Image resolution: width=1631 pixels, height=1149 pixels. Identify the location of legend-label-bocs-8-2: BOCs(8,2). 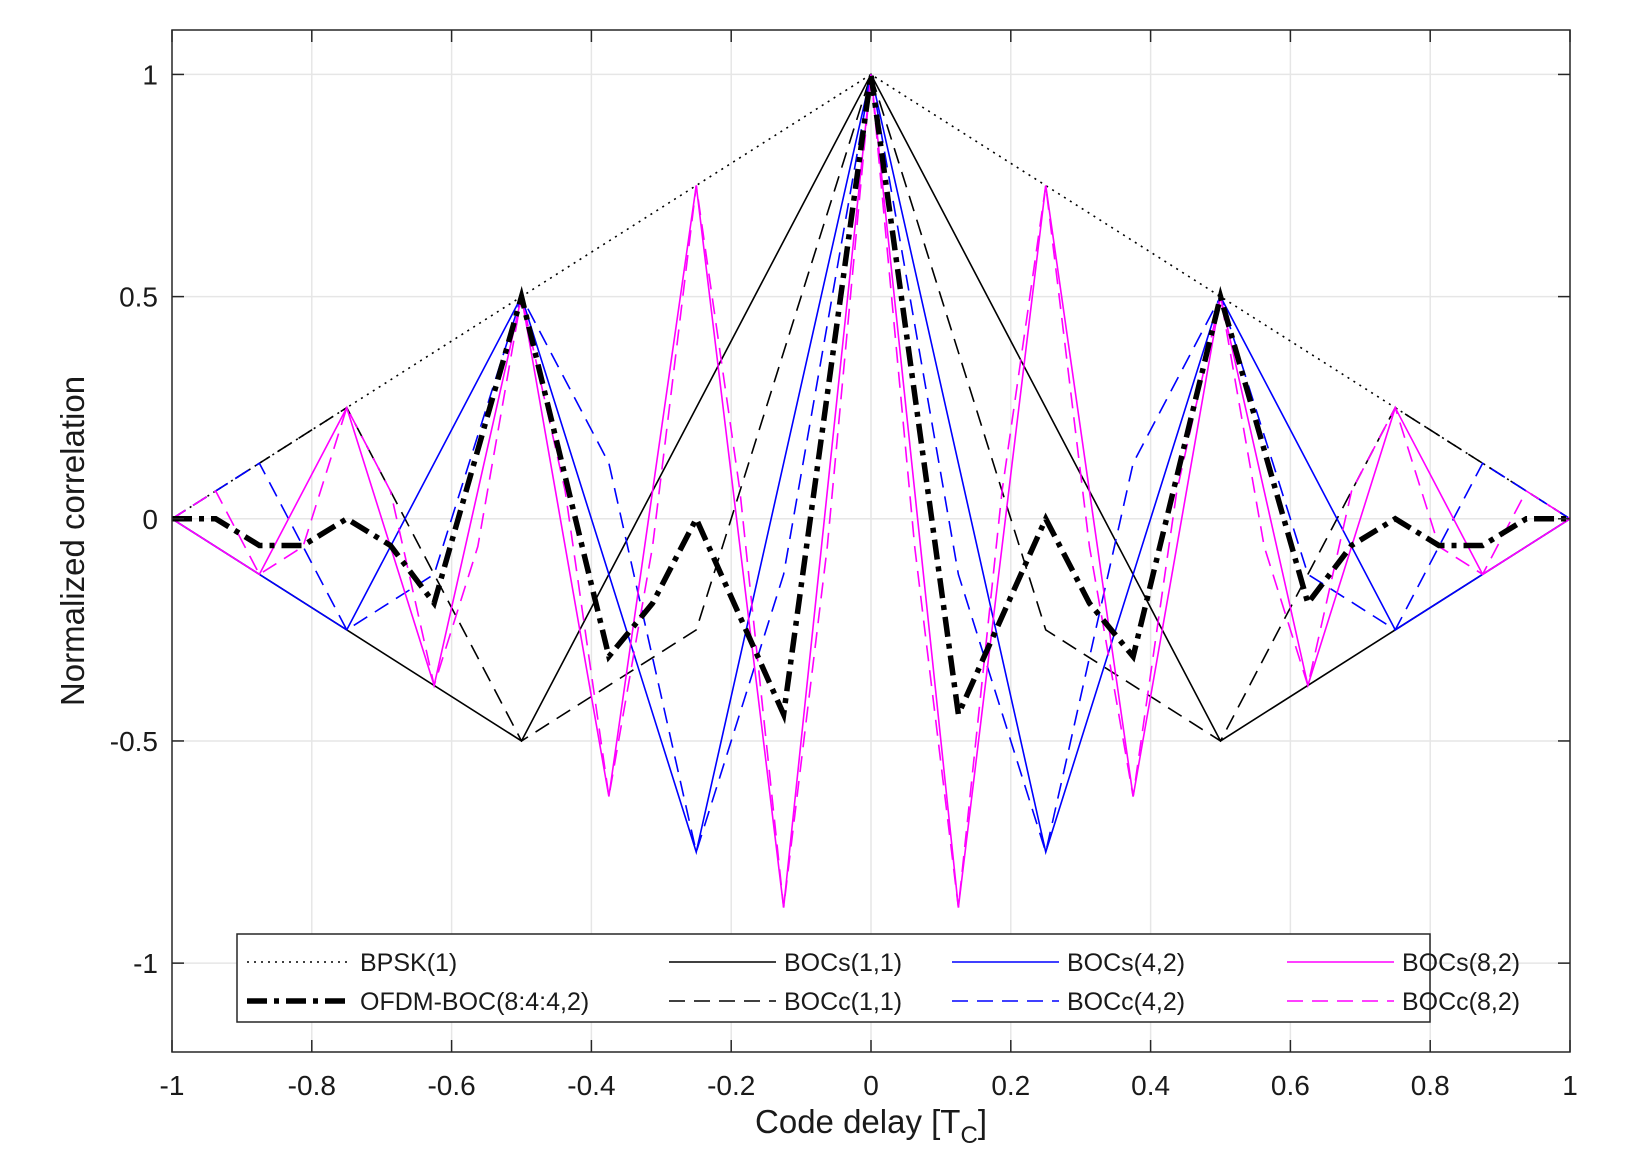
(1461, 963).